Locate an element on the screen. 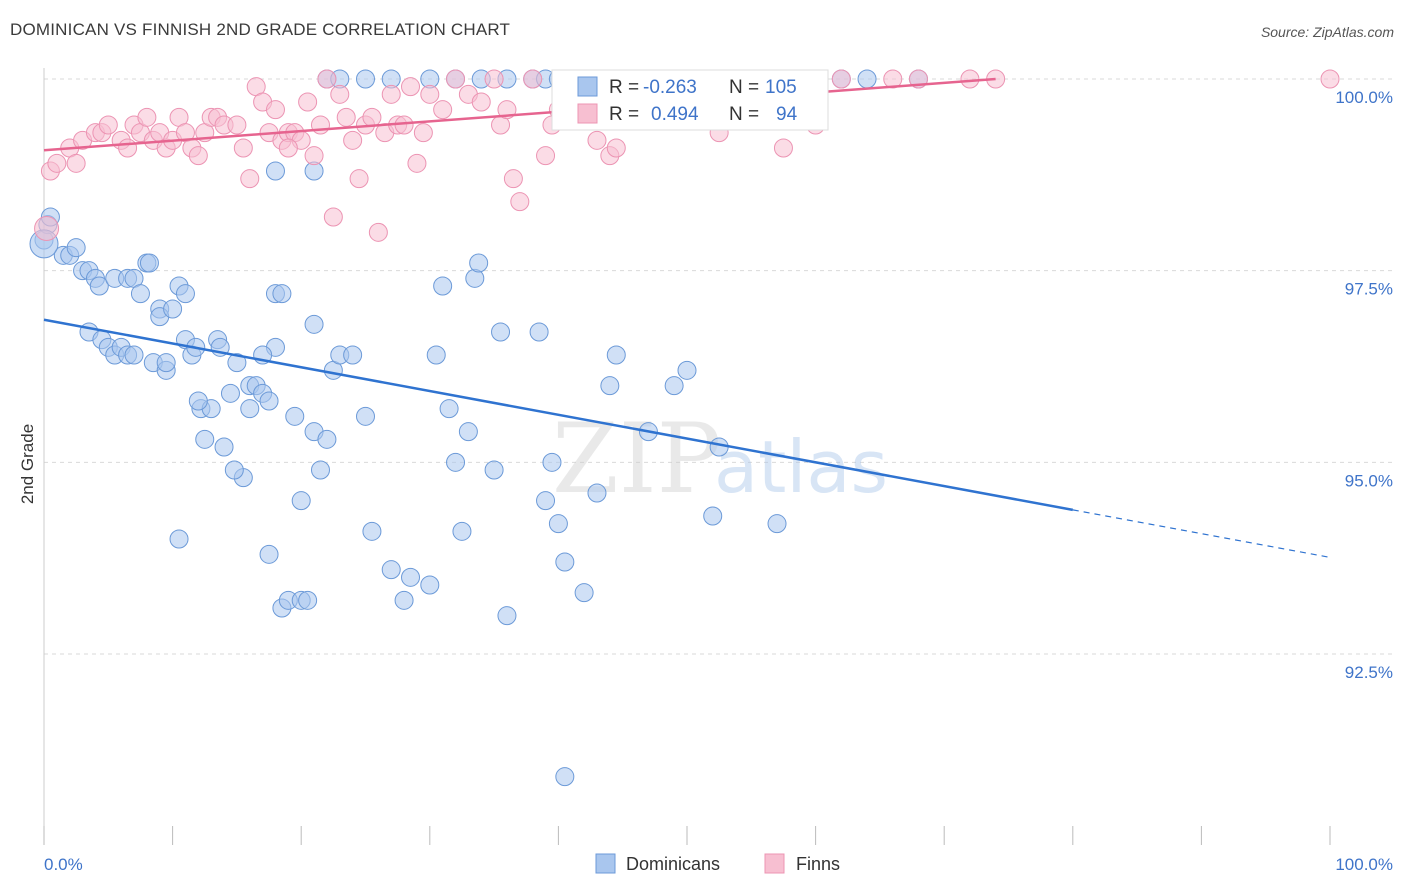  stats-n-value-dominicans: 105 is located at coordinates (781, 87).